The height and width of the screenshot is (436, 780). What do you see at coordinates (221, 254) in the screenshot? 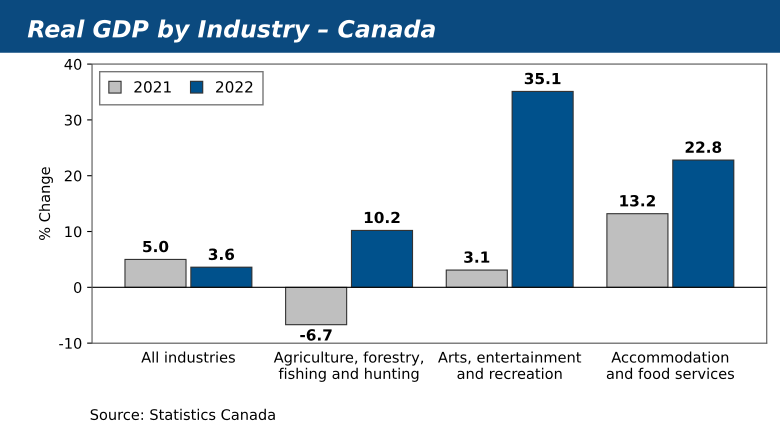
I see `data-label: 3.6` at bounding box center [221, 254].